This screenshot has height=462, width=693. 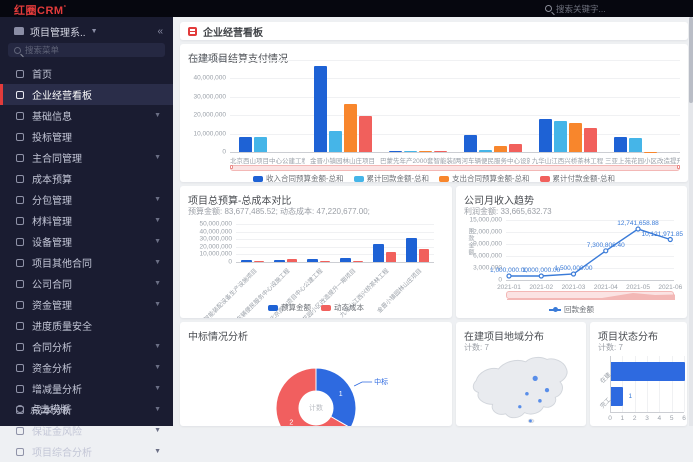 What do you see at coordinates (691, 60) in the screenshot?
I see `page-scrollbar-thumb` at bounding box center [691, 60].